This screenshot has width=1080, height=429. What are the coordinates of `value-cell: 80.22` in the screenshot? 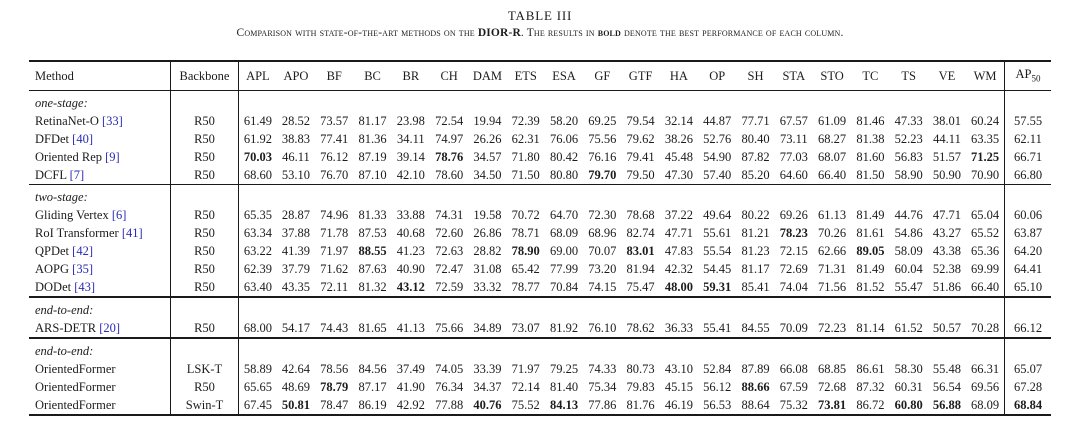 It's located at (755, 214).